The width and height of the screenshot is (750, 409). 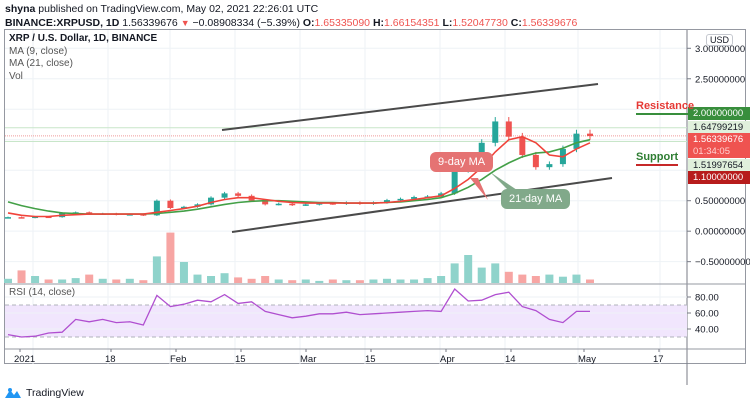 I want to click on ma21-callout: 21-day MA, so click(x=536, y=199).